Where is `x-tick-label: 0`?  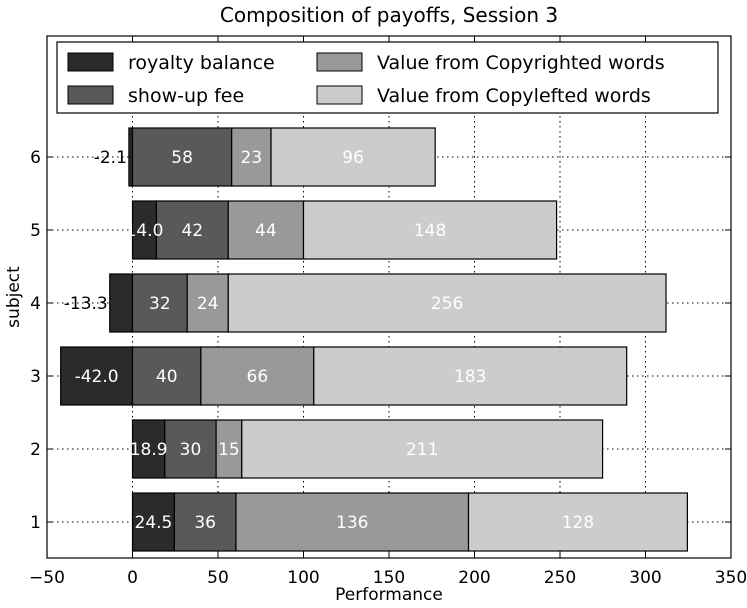
x-tick-label: 0 is located at coordinates (132, 578).